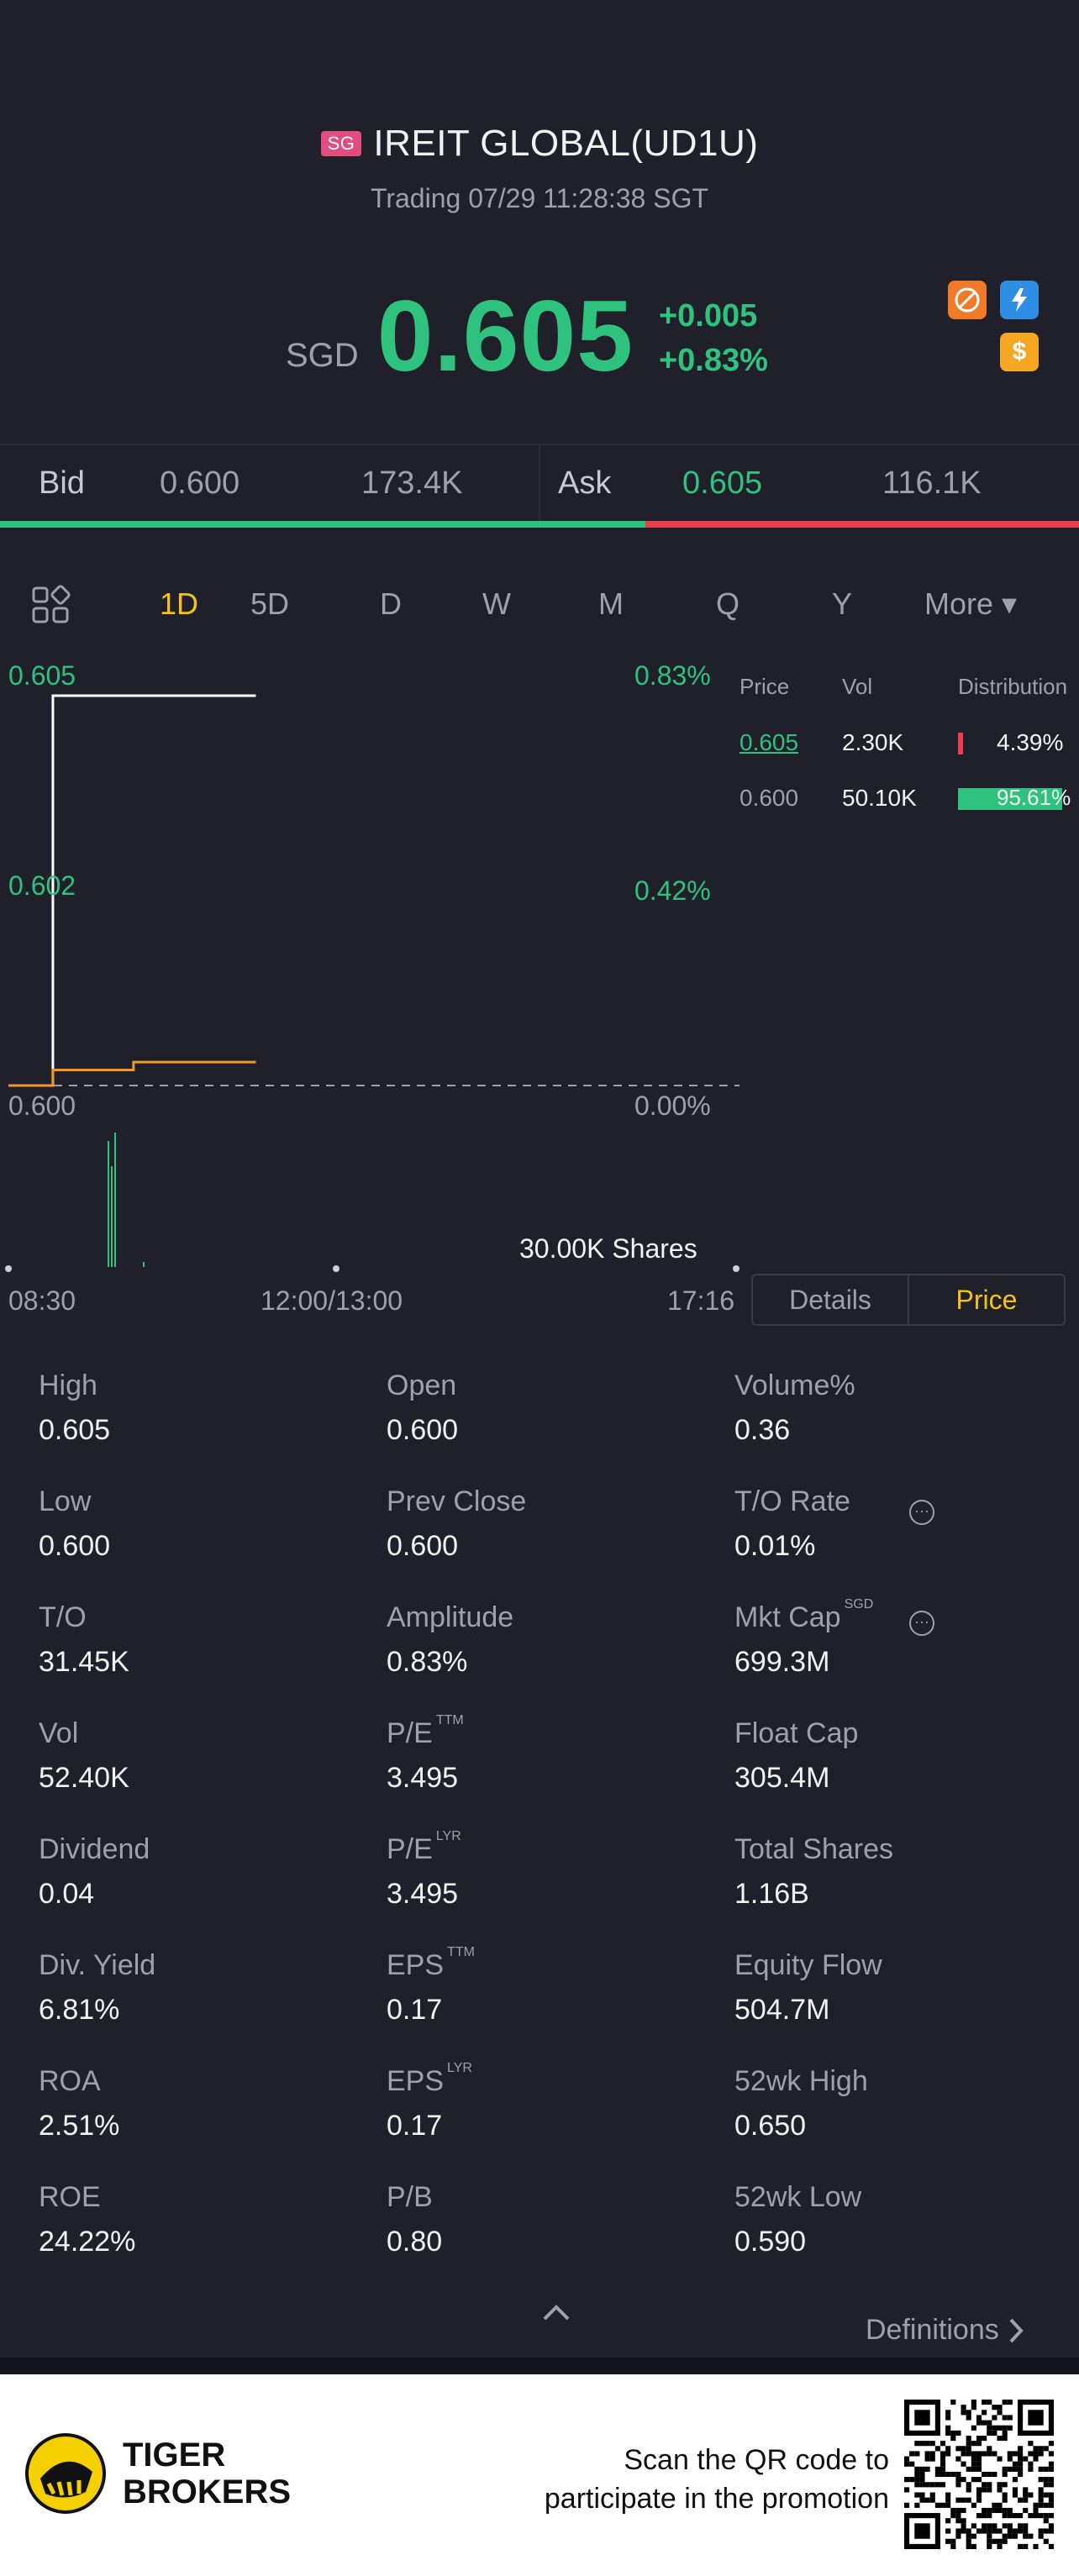  I want to click on stat-label: Low, so click(65, 1501).